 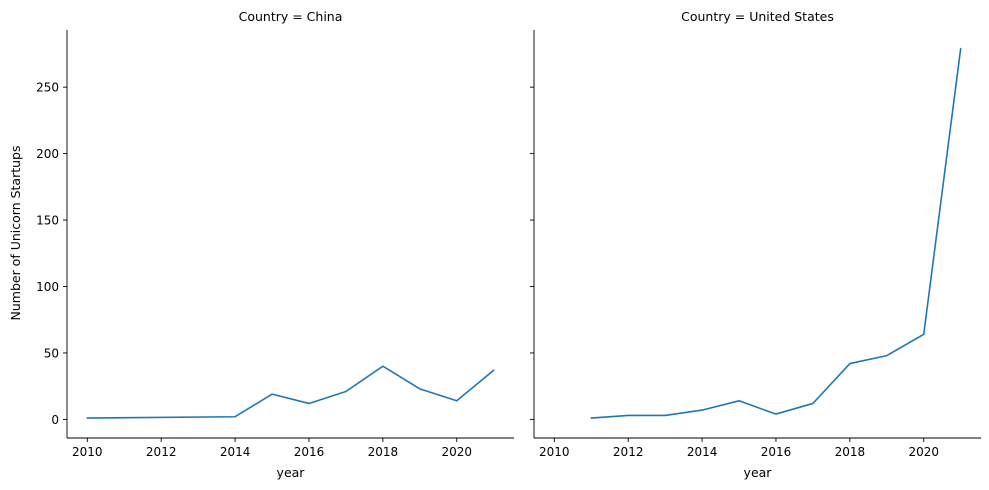 What do you see at coordinates (51, 353) in the screenshot?
I see `y-tick-label: 50` at bounding box center [51, 353].